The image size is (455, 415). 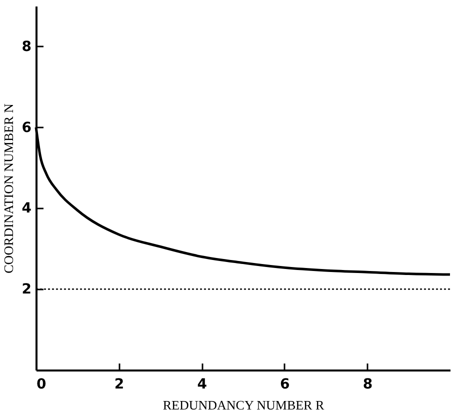 I want to click on y-tick-label: 8, so click(x=27, y=46).